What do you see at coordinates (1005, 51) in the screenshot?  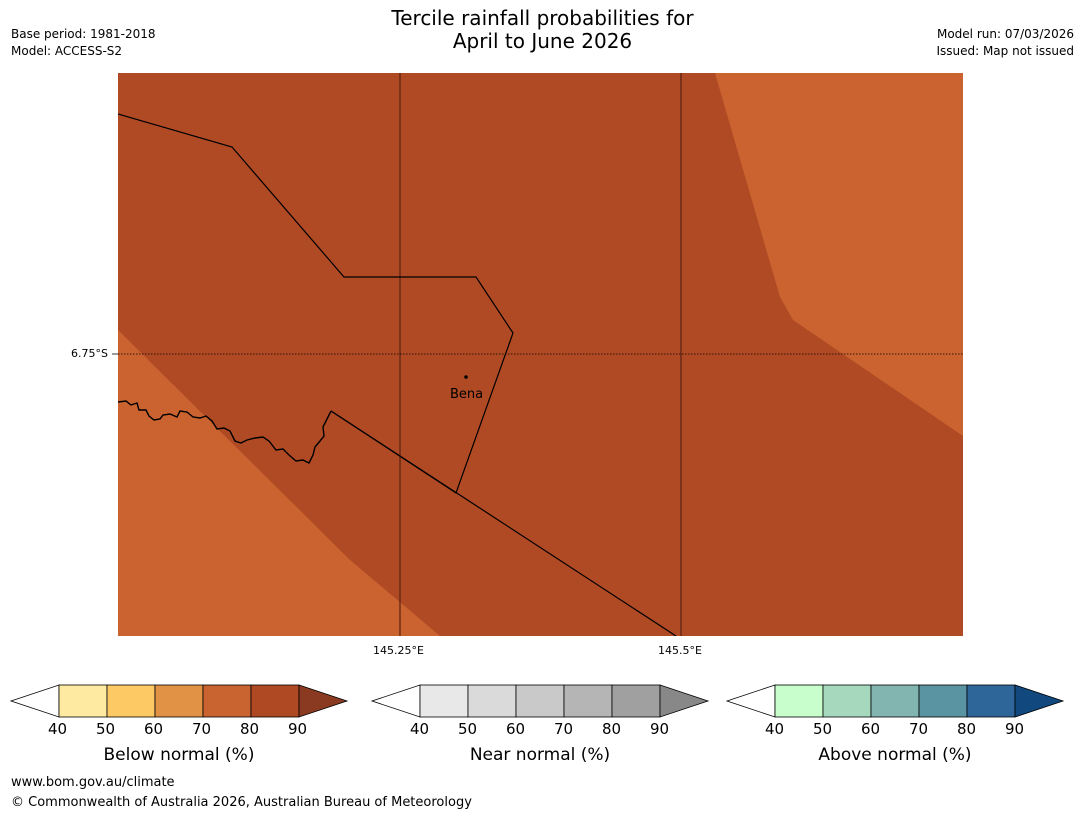 I see `issued-text: Issued: Map not issued` at bounding box center [1005, 51].